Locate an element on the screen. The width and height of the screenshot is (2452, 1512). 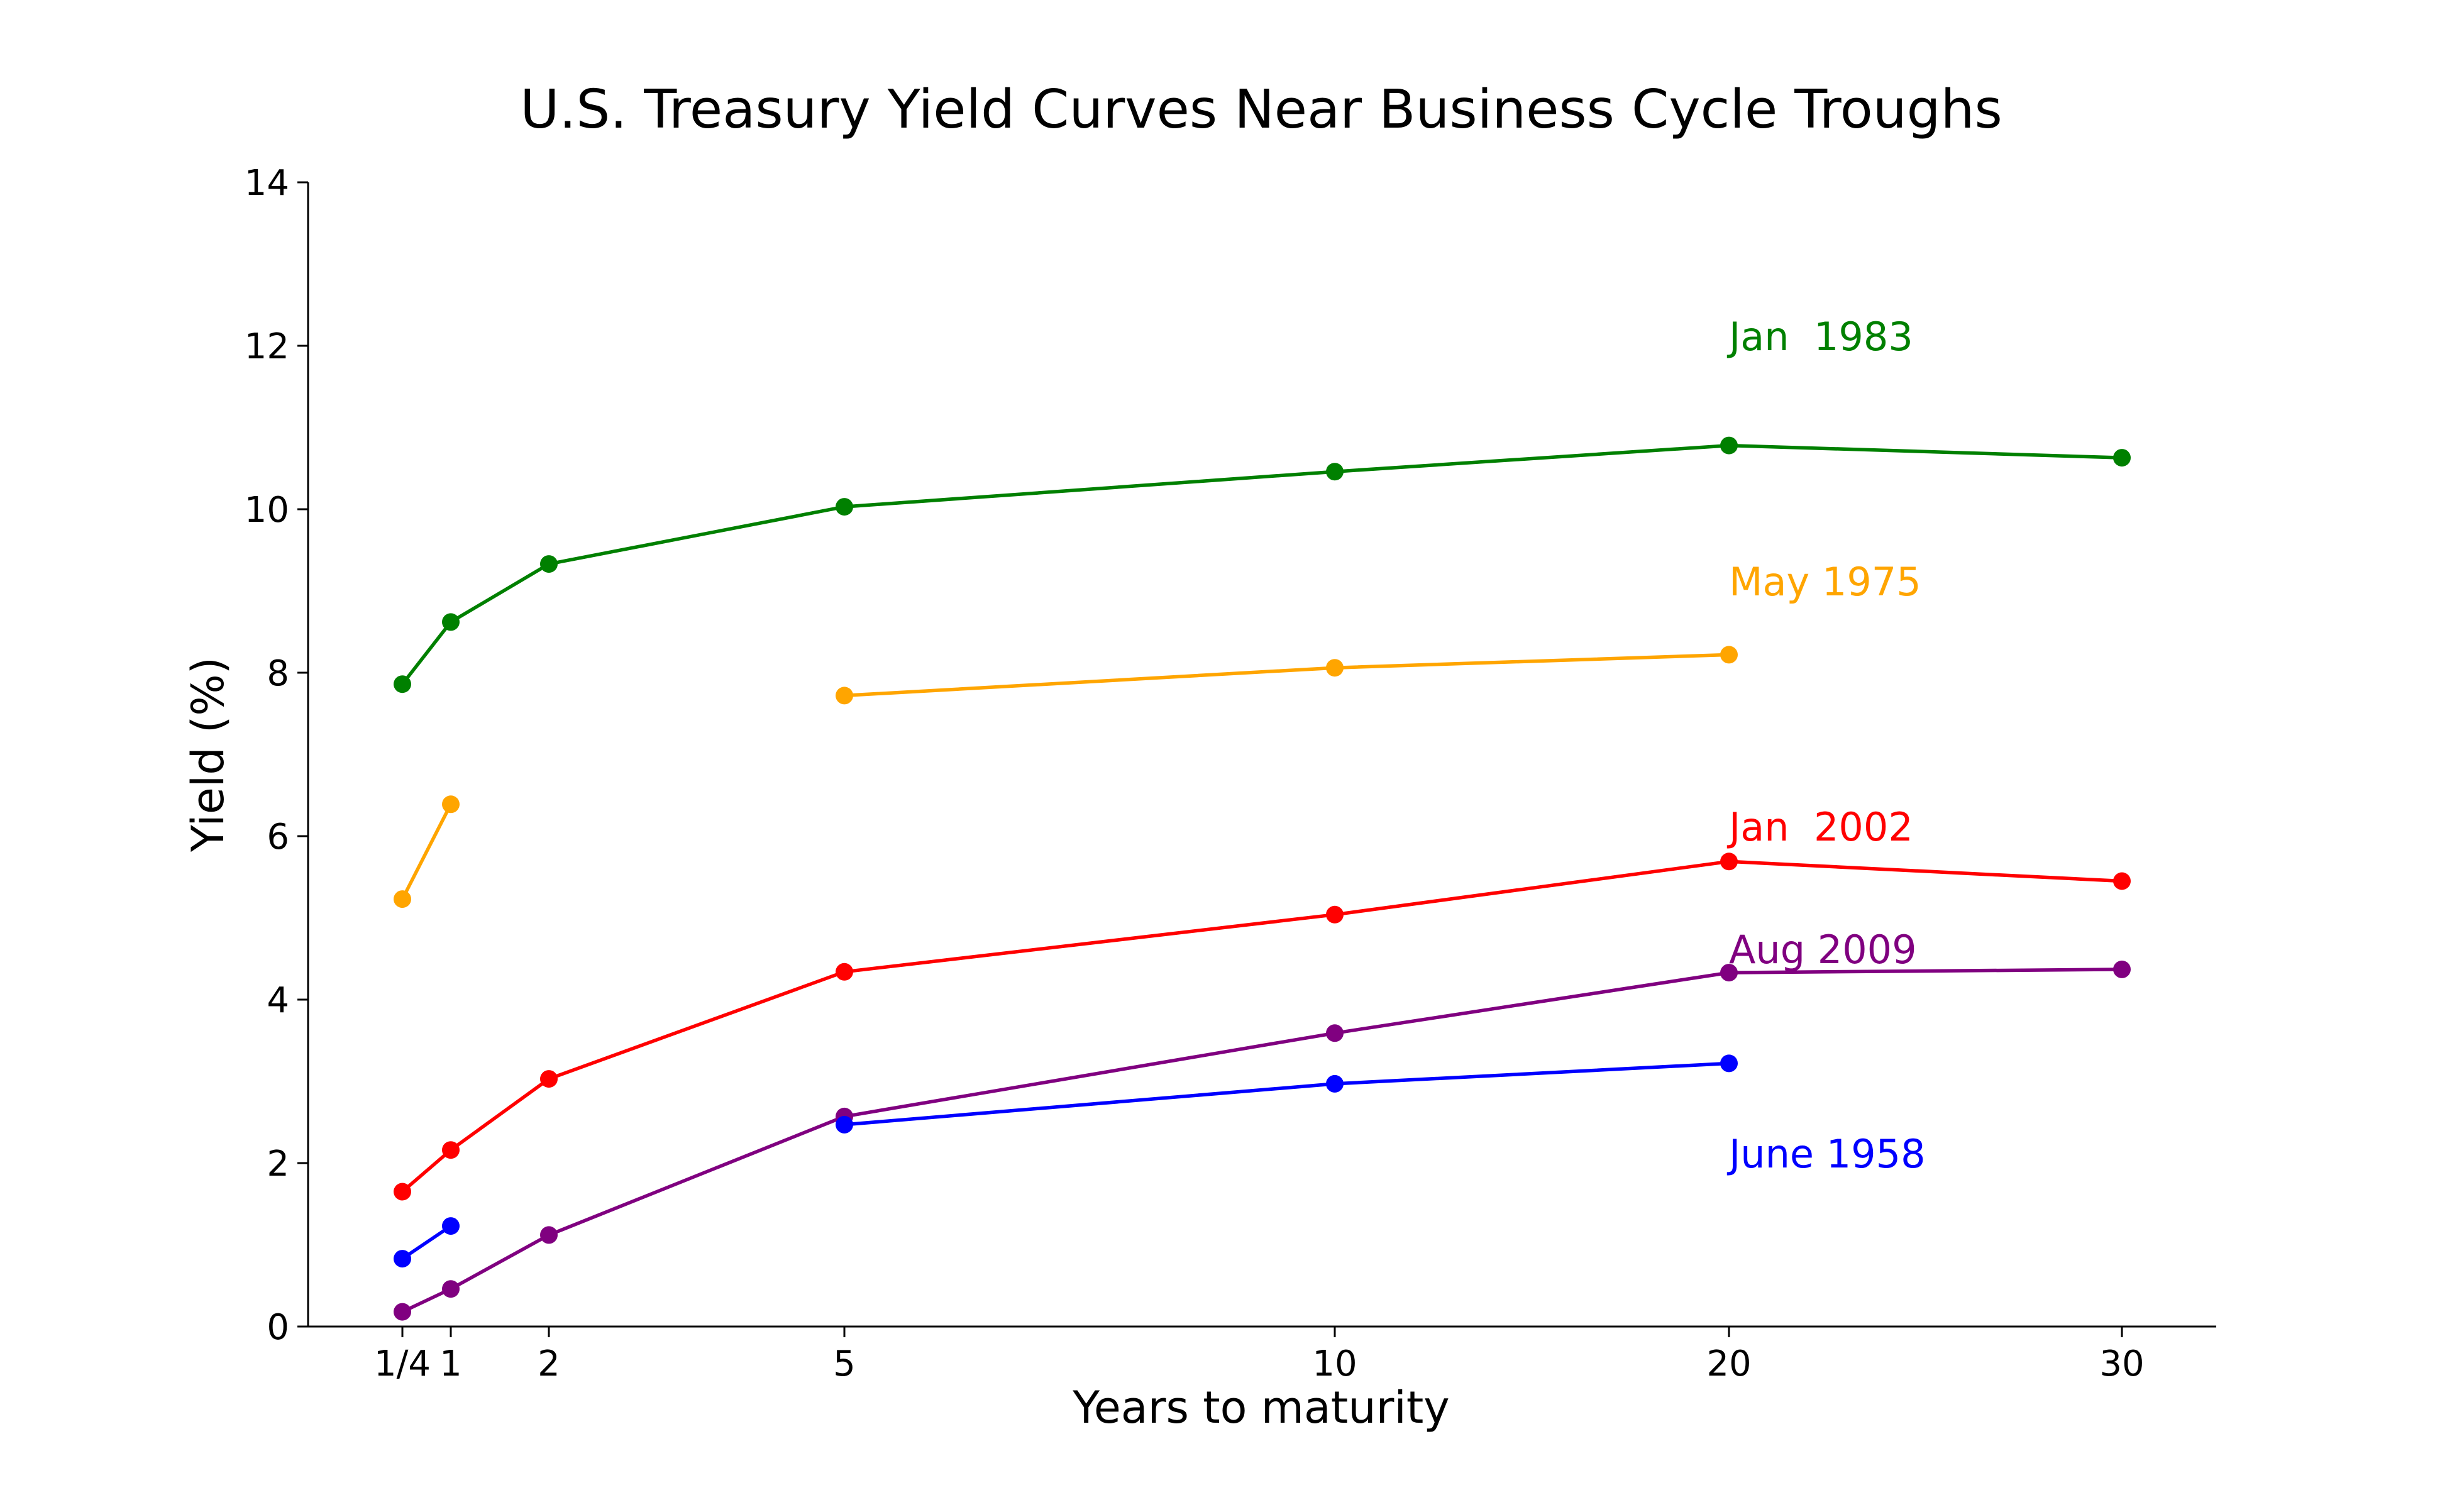
x-tick-label: 30 is located at coordinates (2121, 1364).